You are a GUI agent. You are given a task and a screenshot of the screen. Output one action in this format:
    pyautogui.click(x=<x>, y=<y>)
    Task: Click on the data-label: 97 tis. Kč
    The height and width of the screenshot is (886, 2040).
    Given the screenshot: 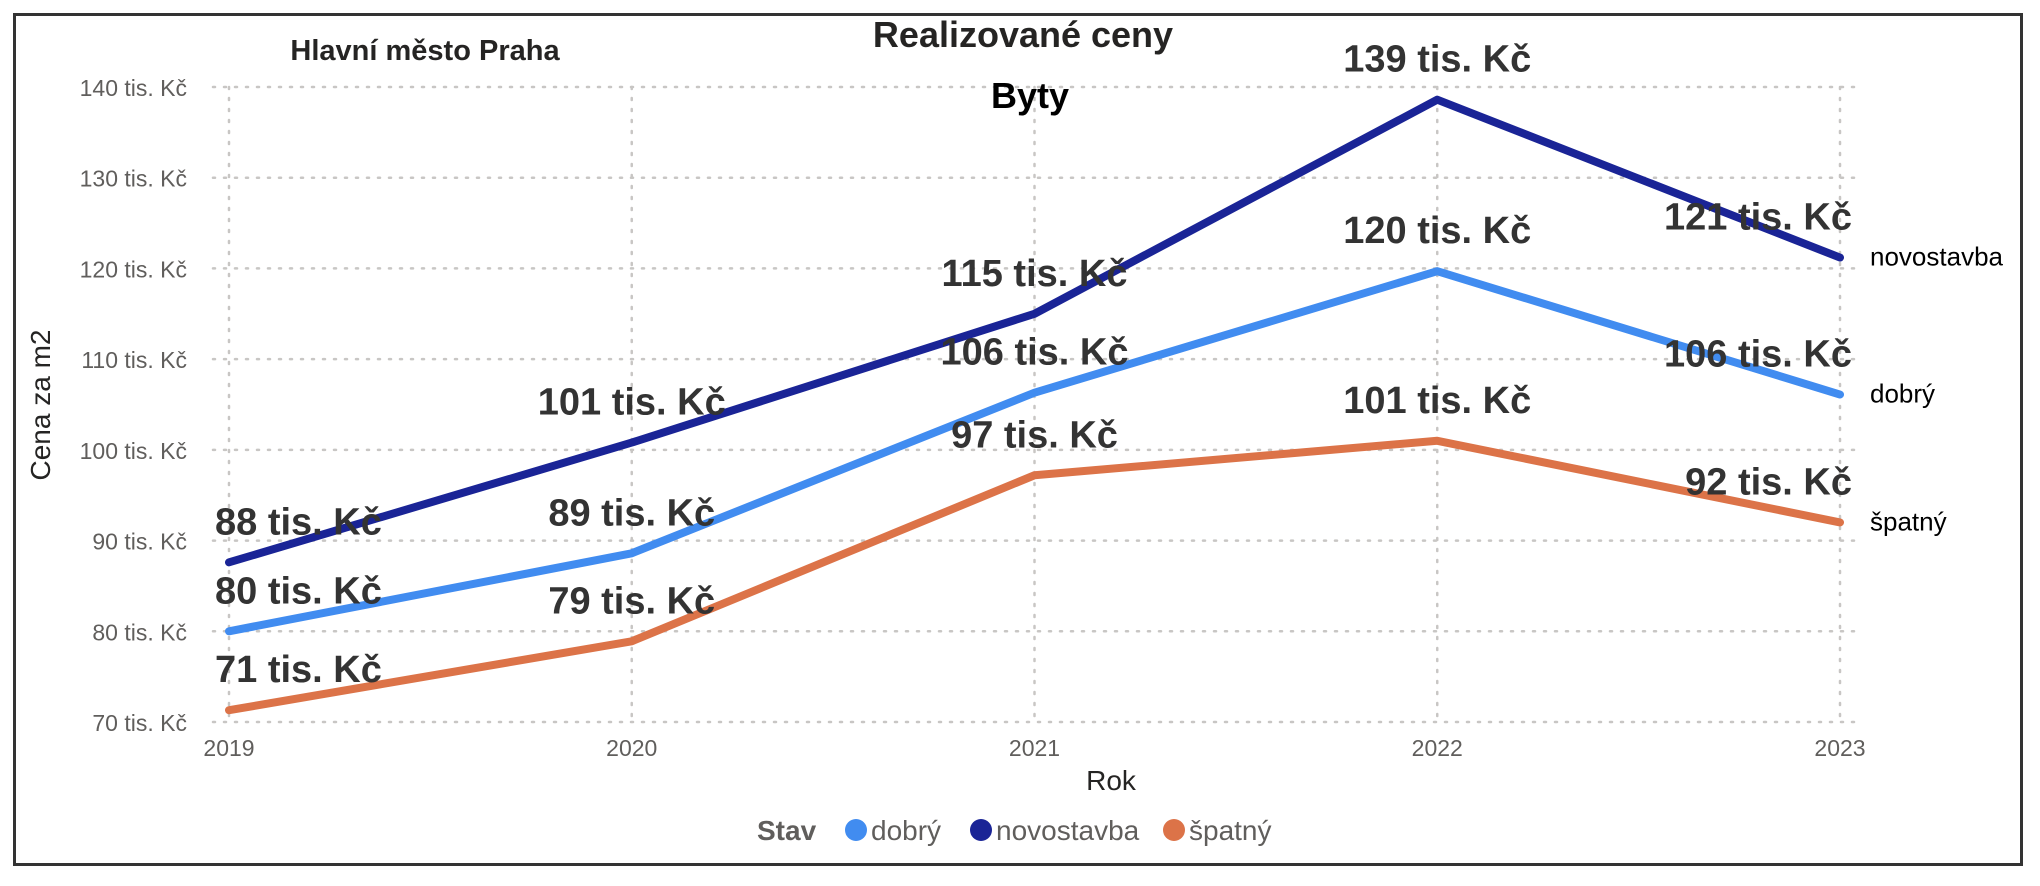 What is the action you would take?
    pyautogui.click(x=1034, y=435)
    